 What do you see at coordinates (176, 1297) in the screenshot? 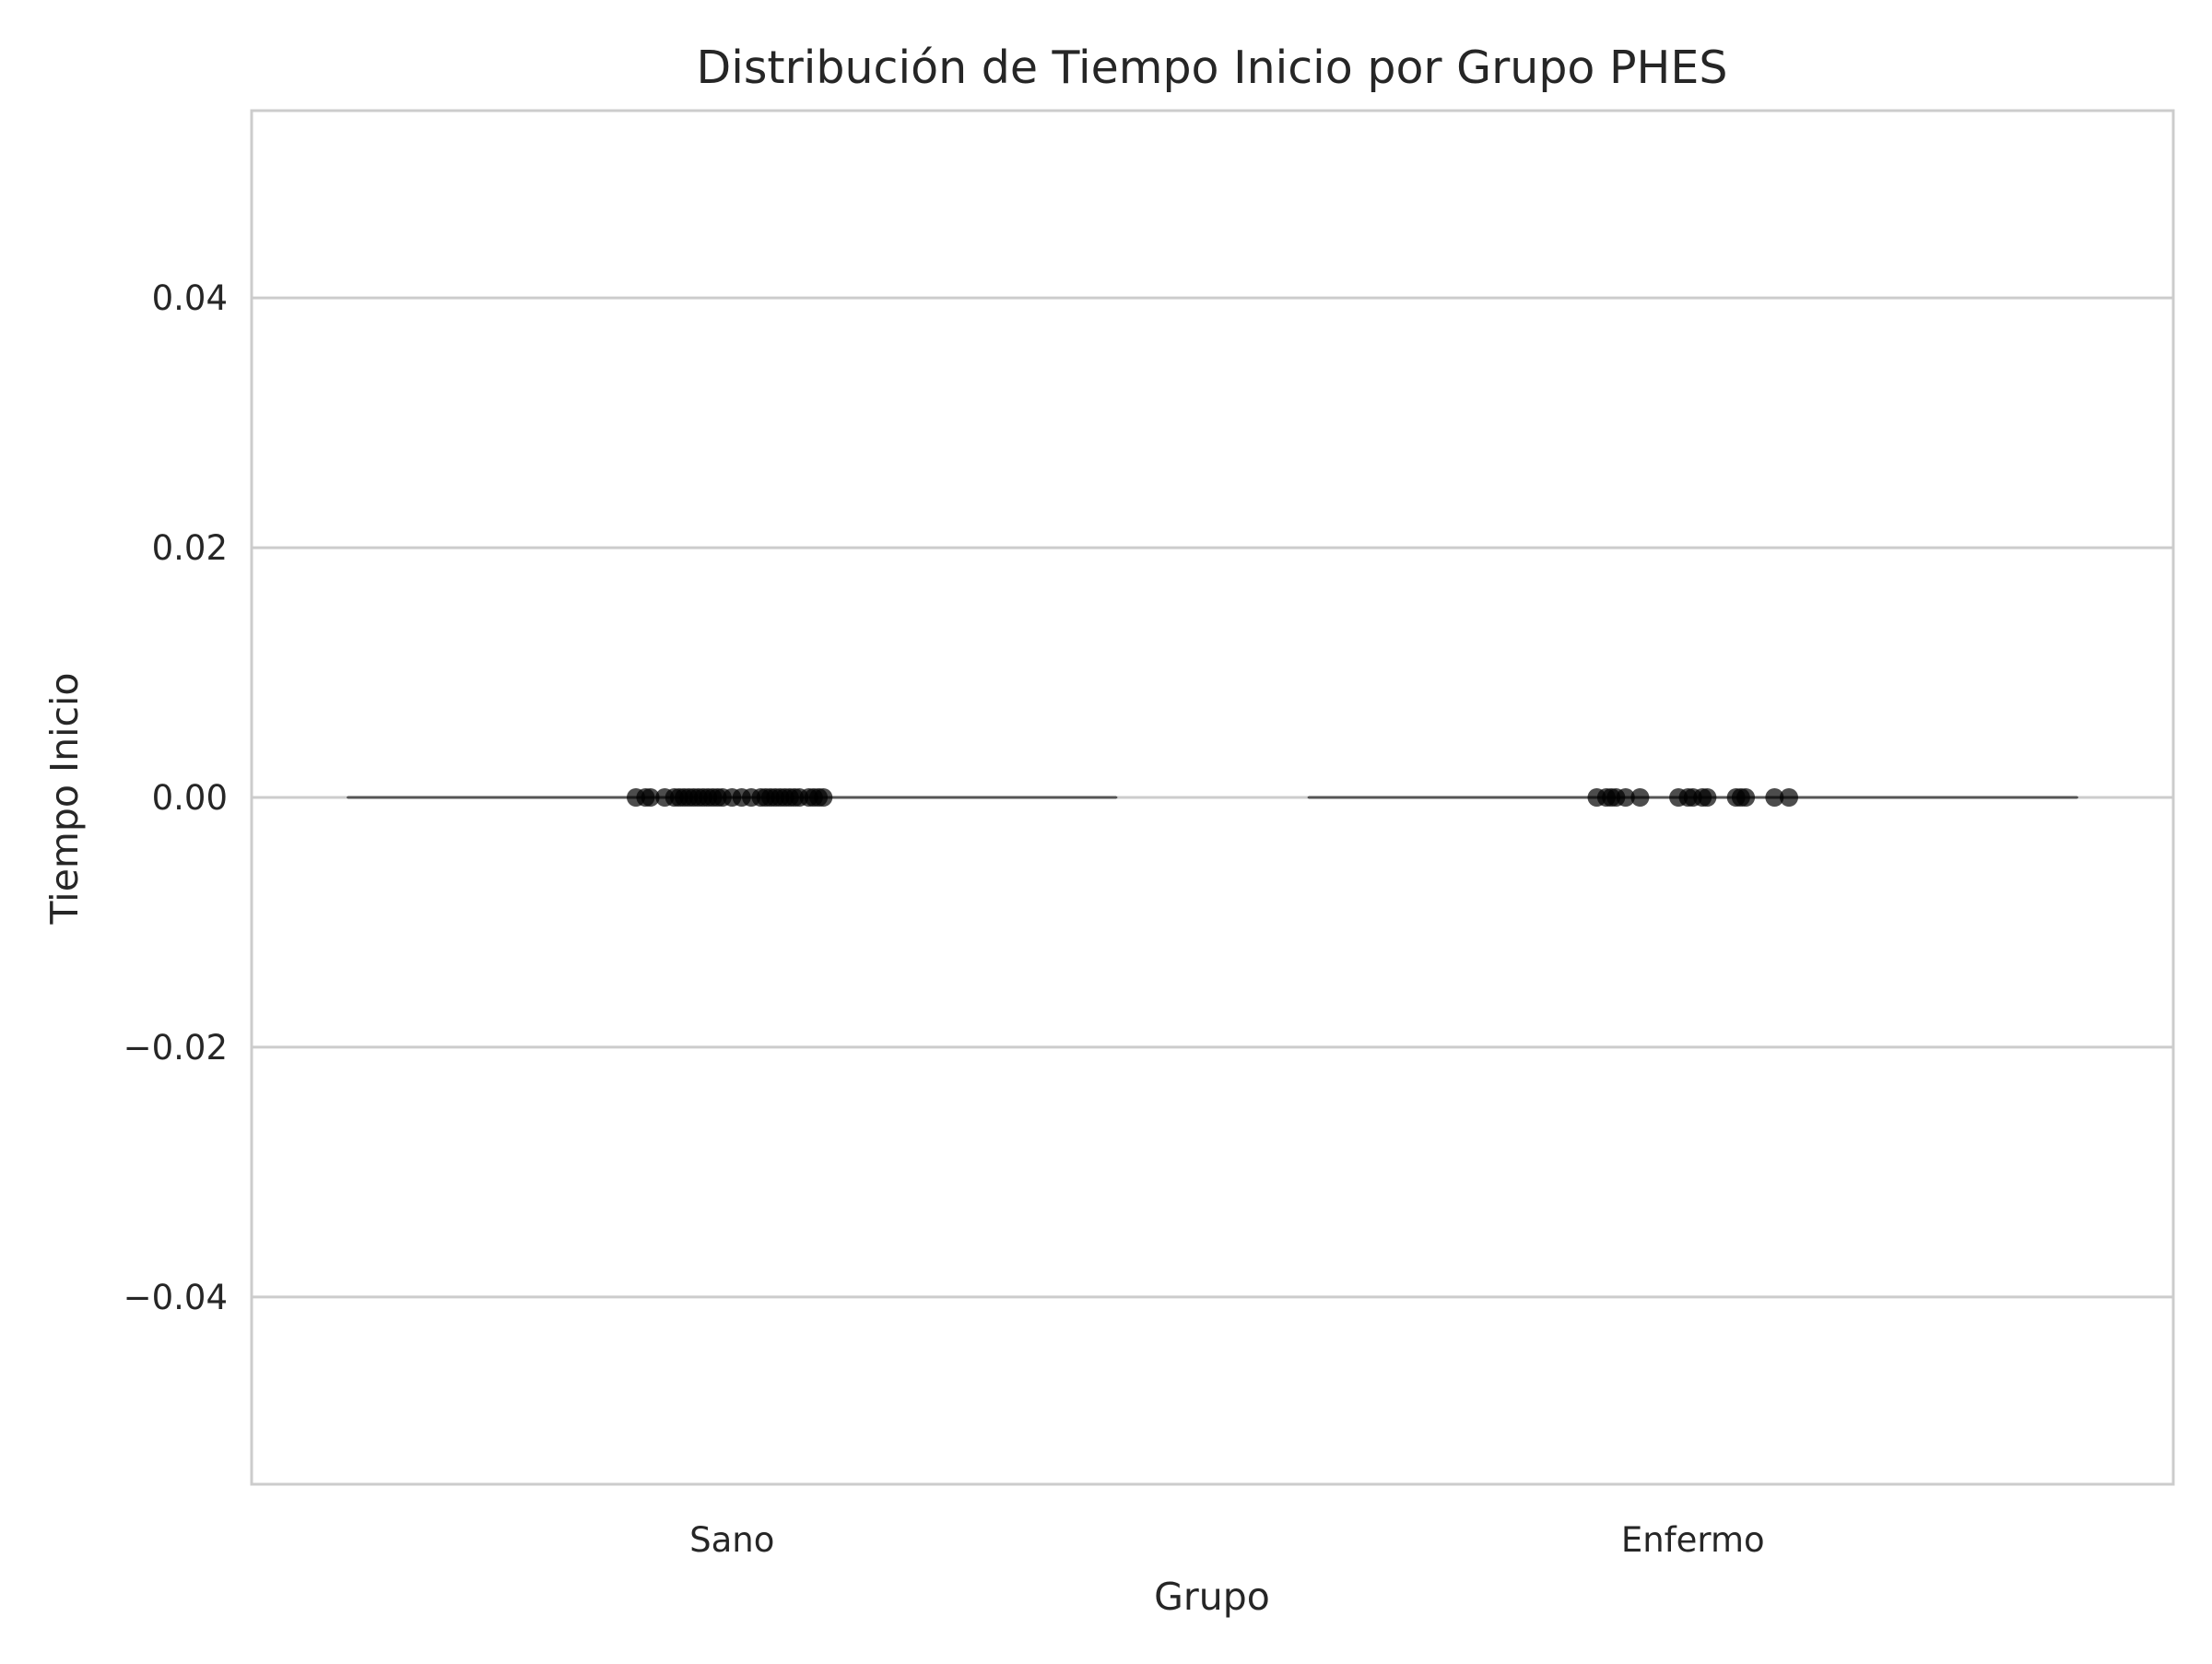
I see `y-tick-label: −0.04` at bounding box center [176, 1297].